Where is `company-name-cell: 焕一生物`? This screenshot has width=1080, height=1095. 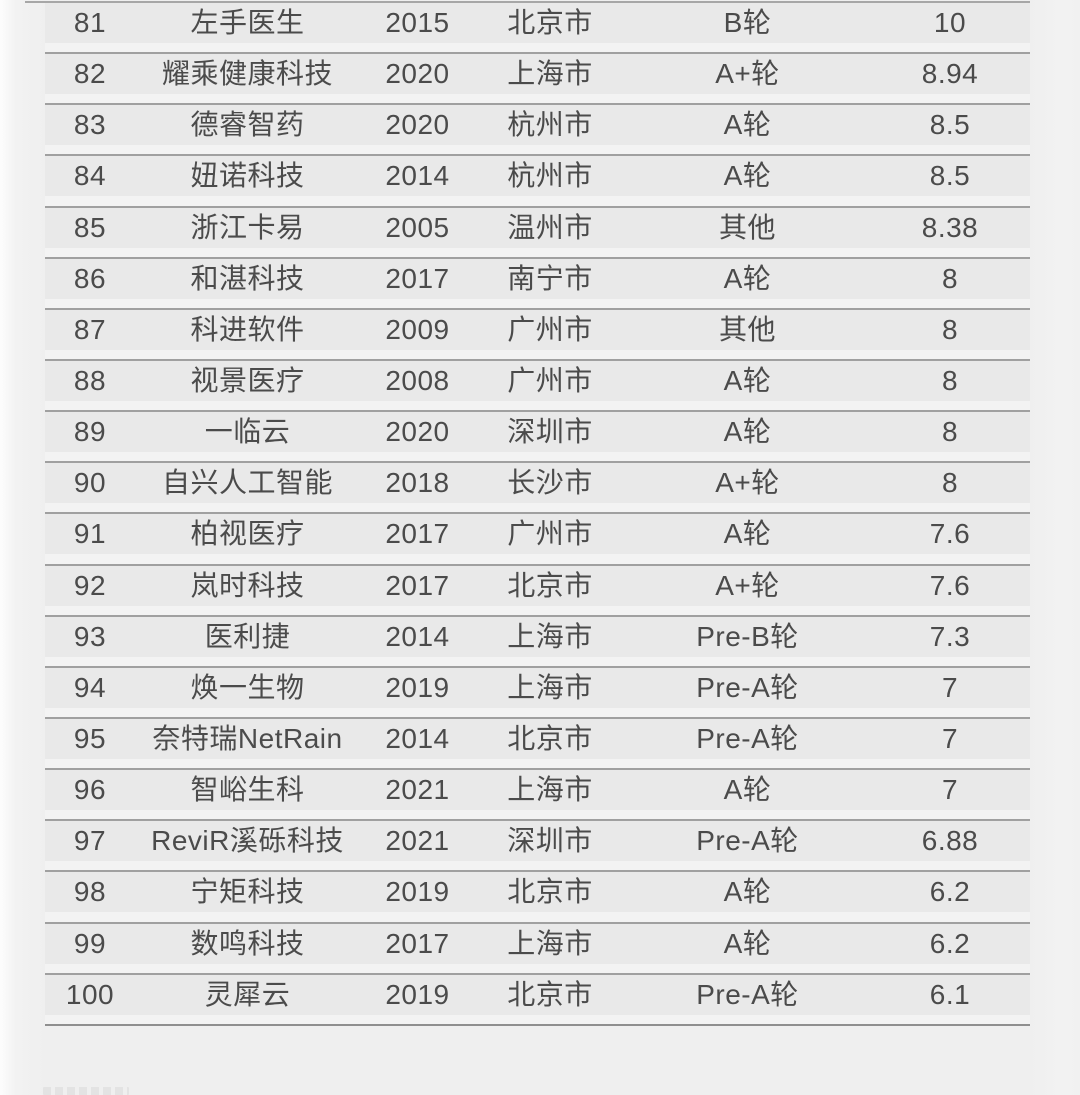 company-name-cell: 焕一生物 is located at coordinates (247, 687).